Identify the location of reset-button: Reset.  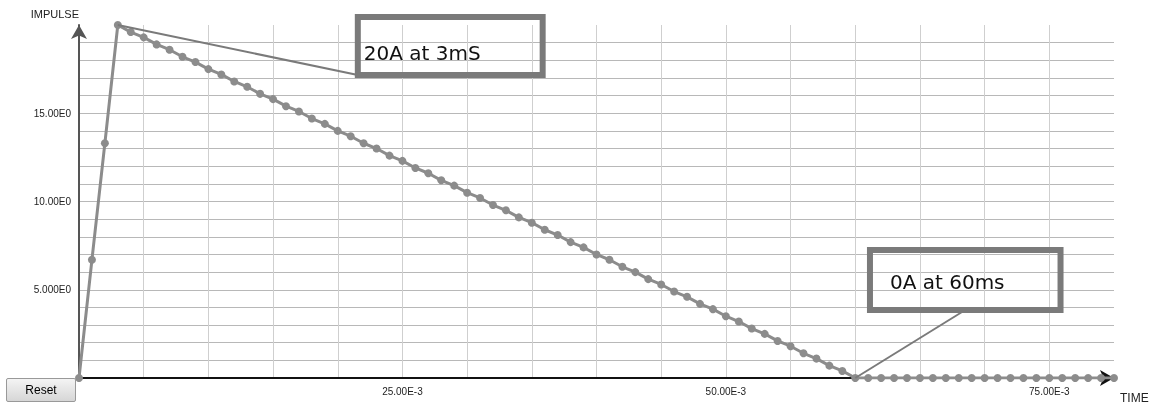
(41, 390).